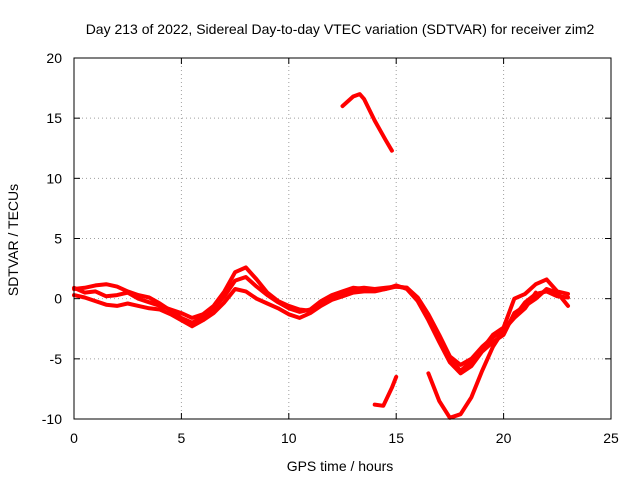 The width and height of the screenshot is (640, 480). Describe the element at coordinates (58, 299) in the screenshot. I see `y-tick-label: 0` at that location.